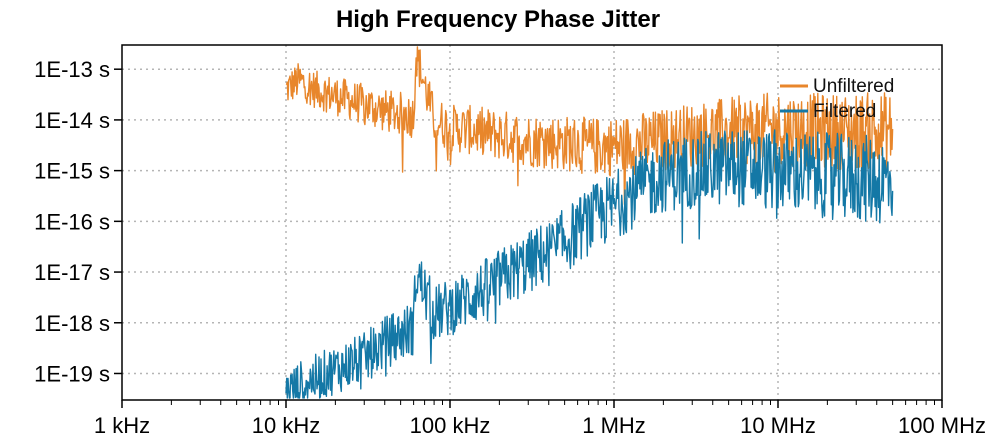 The image size is (996, 442). I want to click on legend-label-filtered: Filtered, so click(844, 111).